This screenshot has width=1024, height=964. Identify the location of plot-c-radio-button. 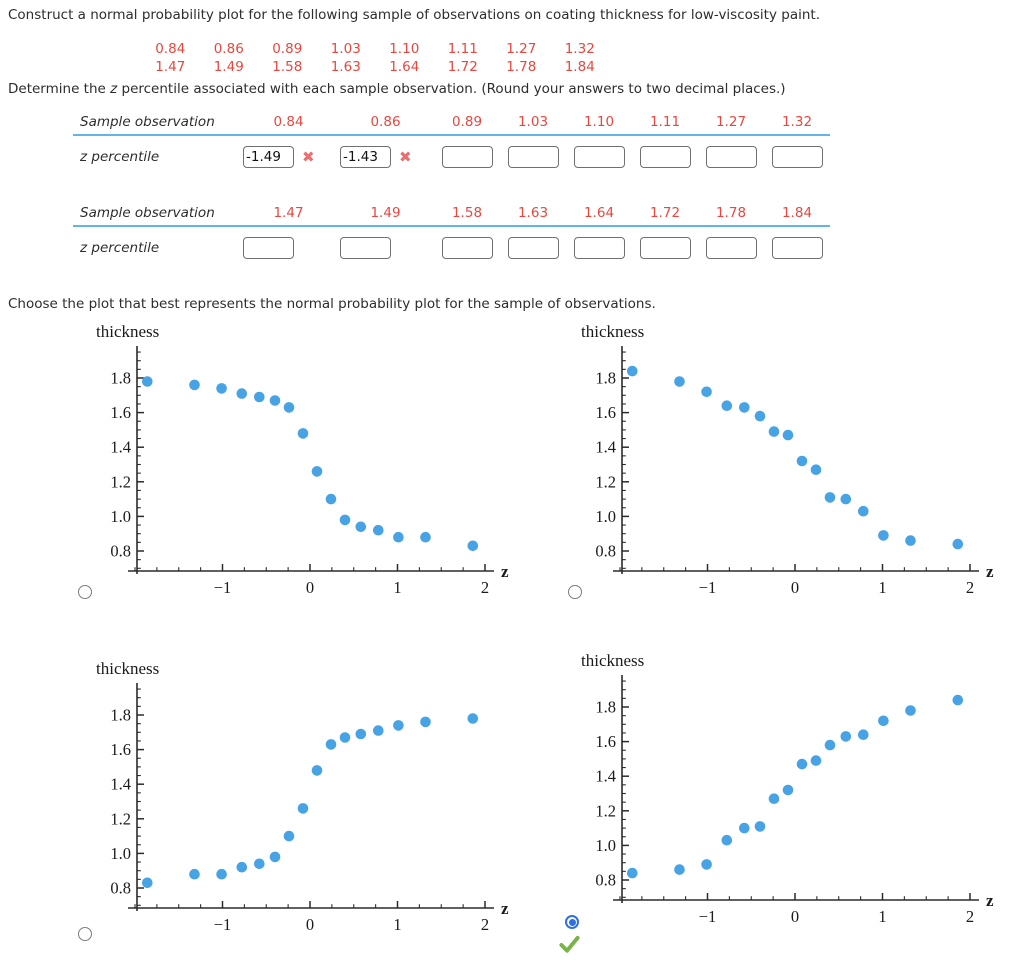
(85, 934).